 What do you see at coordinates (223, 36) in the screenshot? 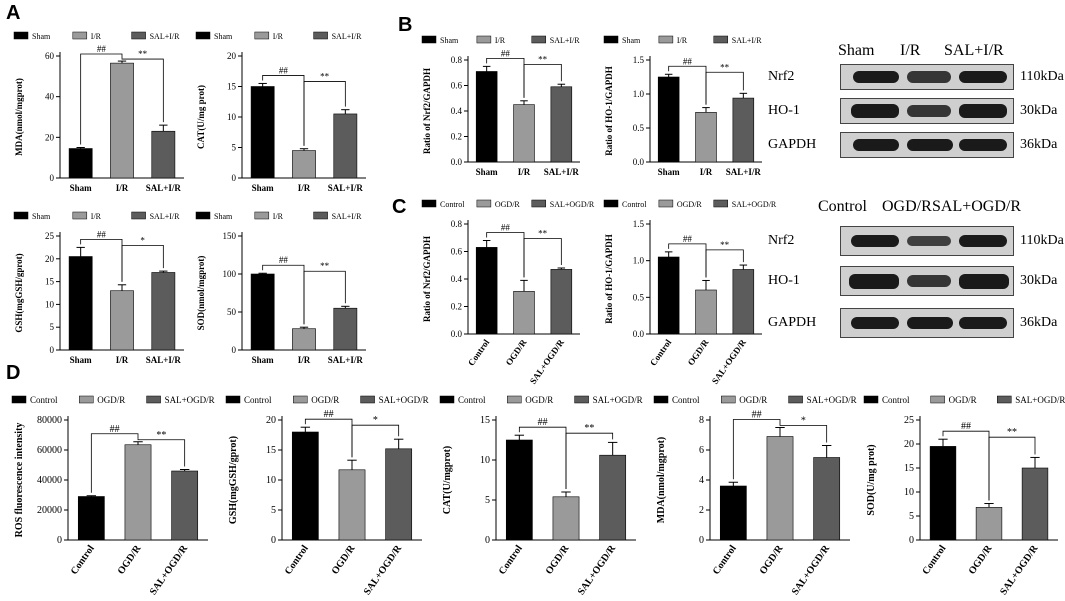
I see `legend-label: Sham` at bounding box center [223, 36].